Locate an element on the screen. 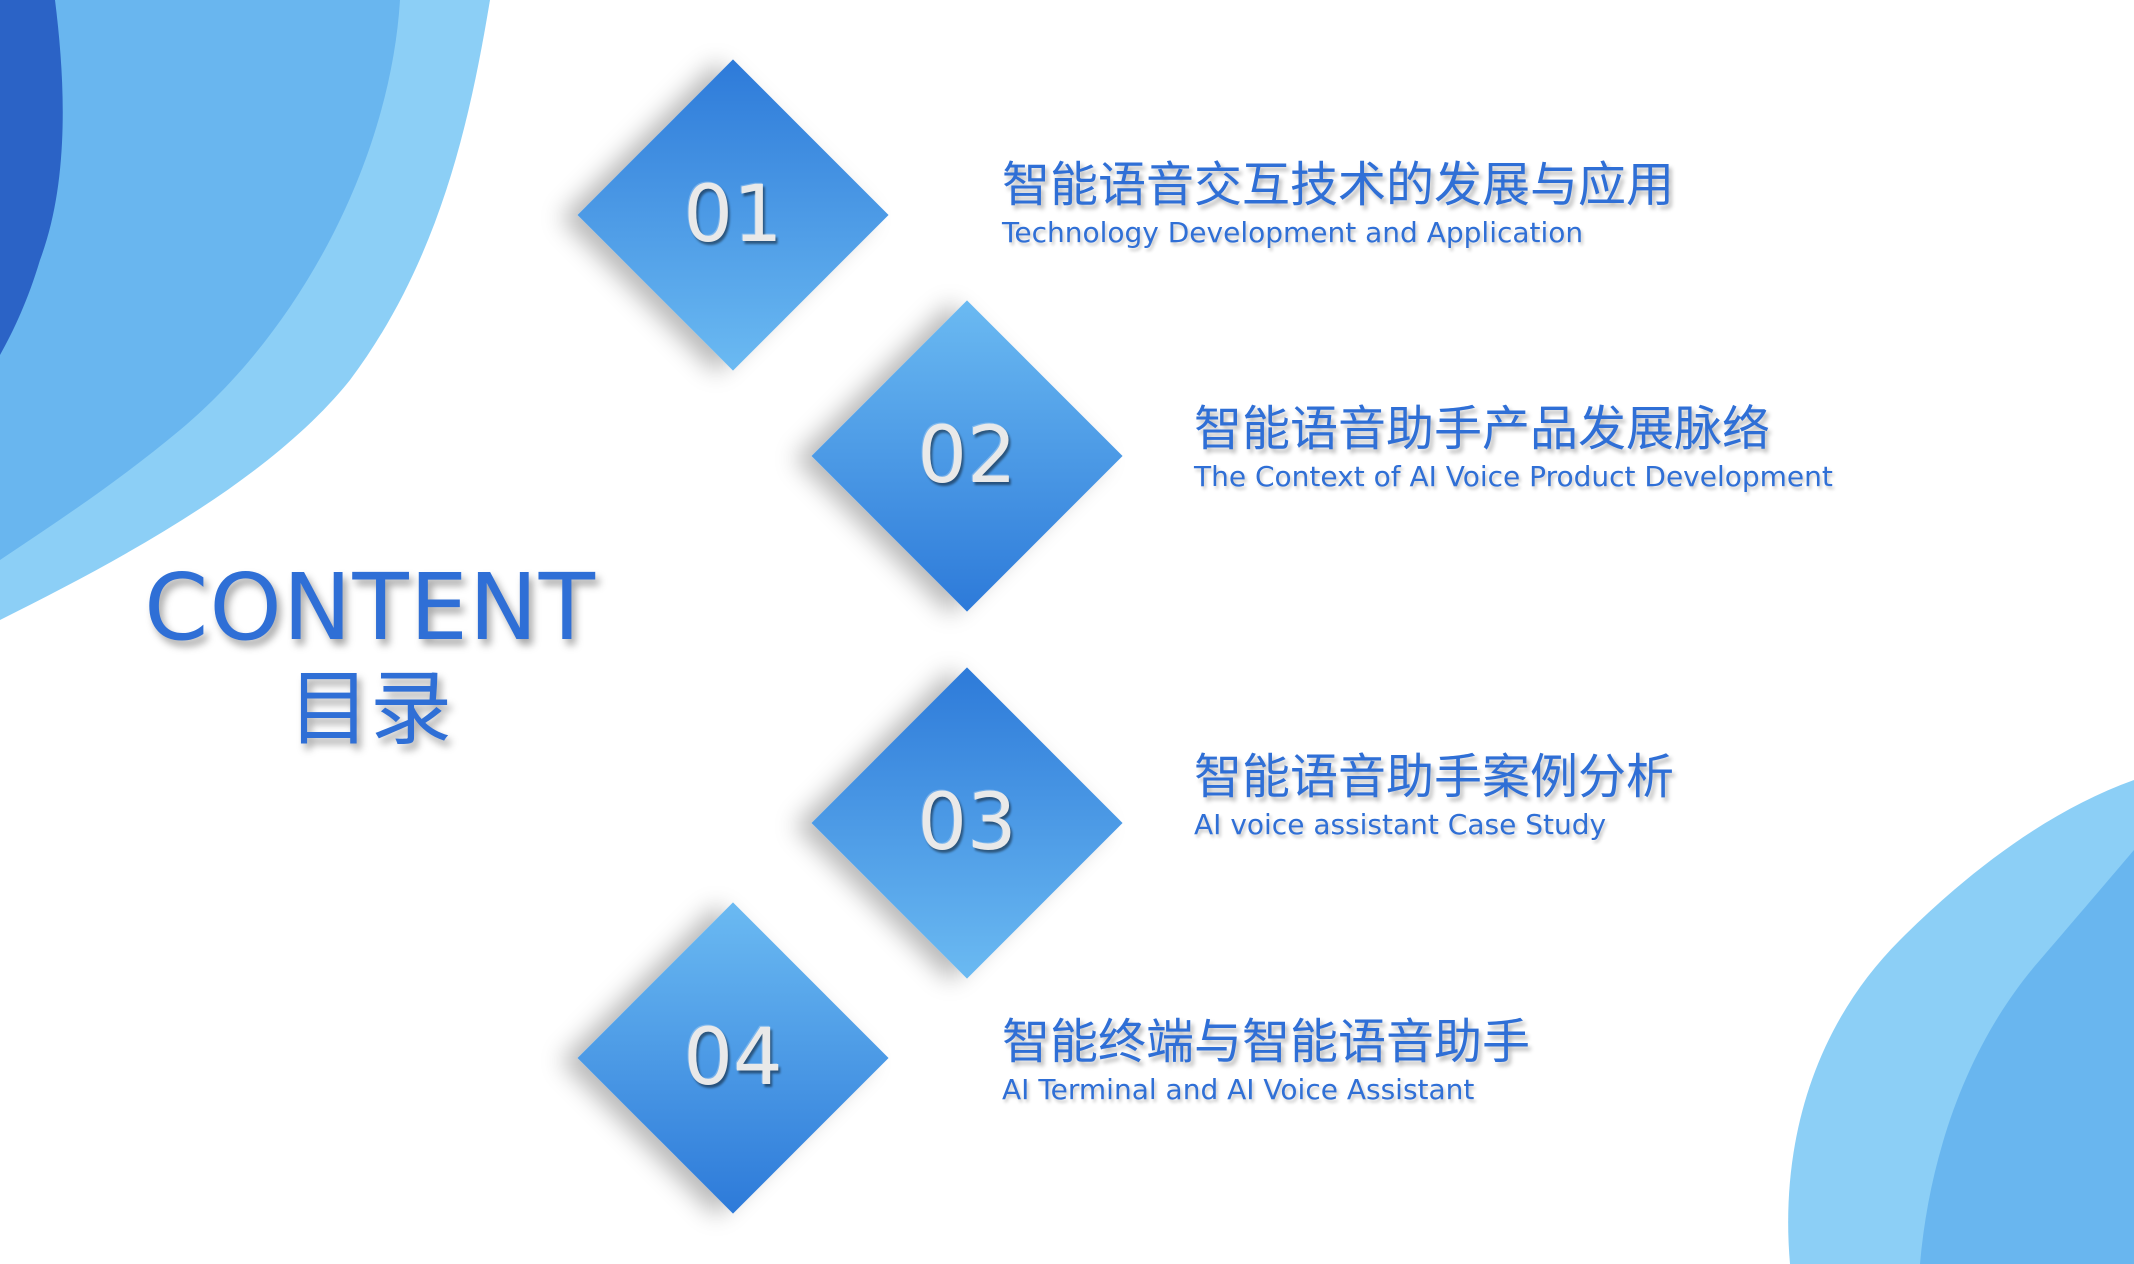 The width and height of the screenshot is (2134, 1264). diamond-number-02: 02 is located at coordinates (967, 456).